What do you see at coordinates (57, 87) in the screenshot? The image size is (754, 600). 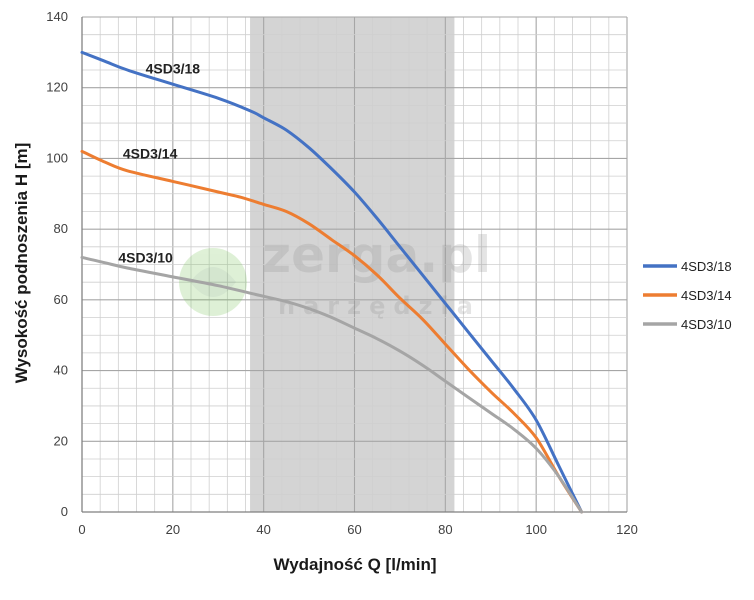 I see `y-tick-label: 120` at bounding box center [57, 87].